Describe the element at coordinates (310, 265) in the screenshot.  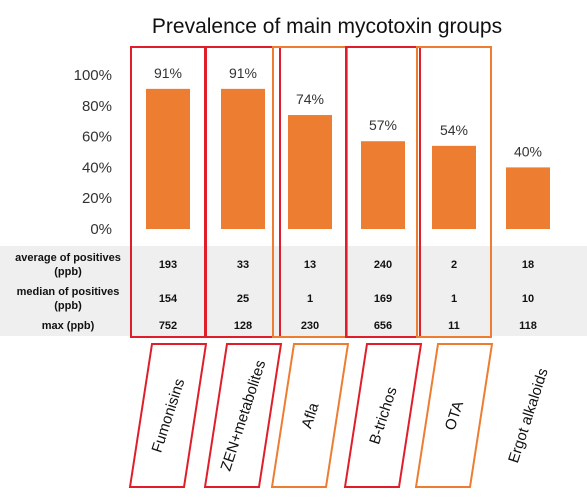
I see `table-cell: 13` at that location.